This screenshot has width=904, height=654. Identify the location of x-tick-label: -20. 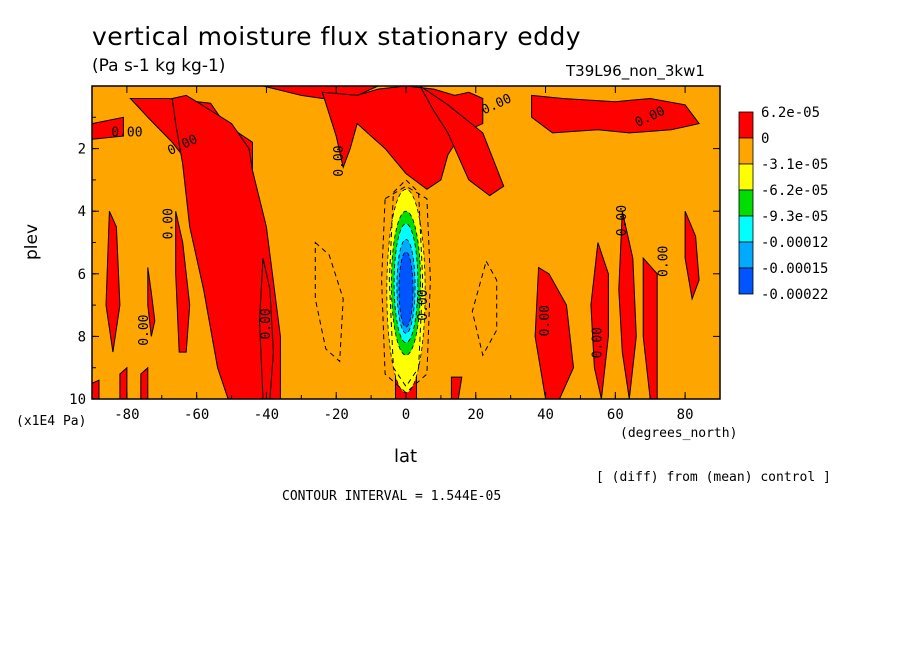
(336, 415).